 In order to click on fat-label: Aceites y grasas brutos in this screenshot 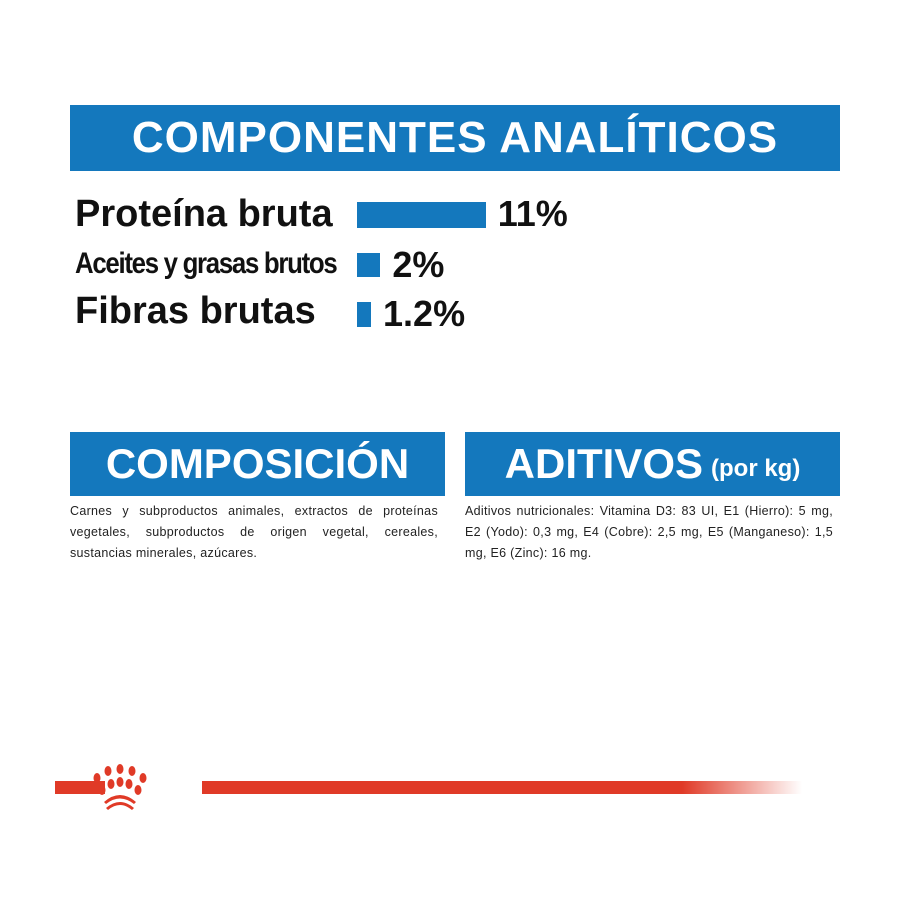, I will do `click(206, 263)`.